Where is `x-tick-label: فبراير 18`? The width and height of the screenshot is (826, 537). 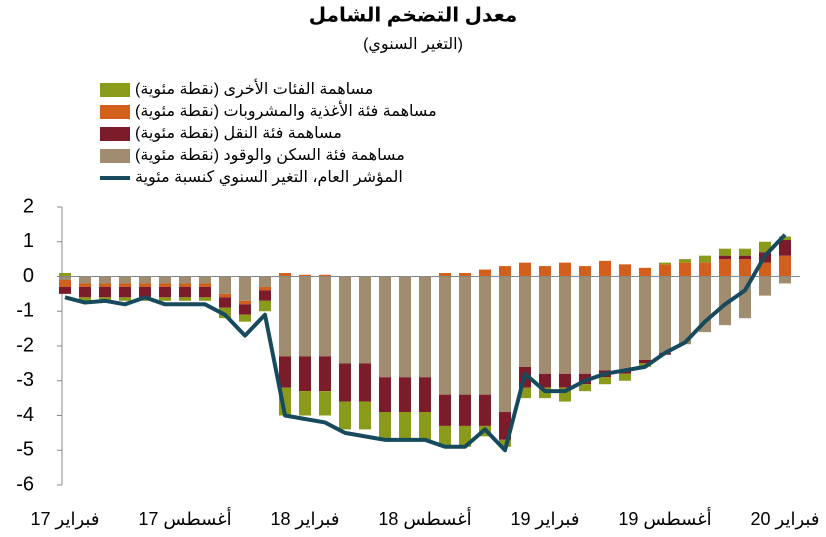 x-tick-label: فبراير 18 is located at coordinates (305, 519).